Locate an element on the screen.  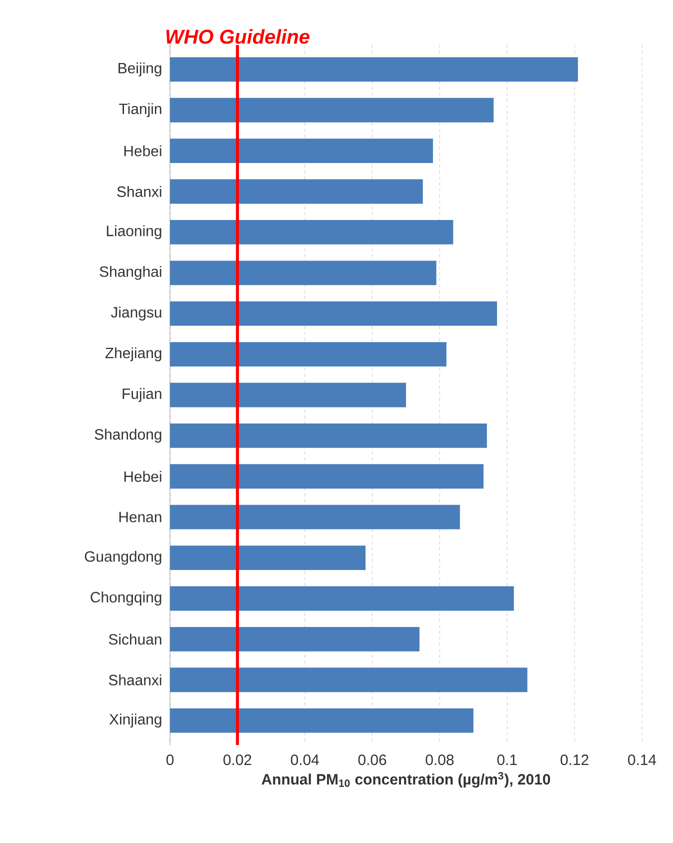
x-tick-label: 0 is located at coordinates (170, 760).